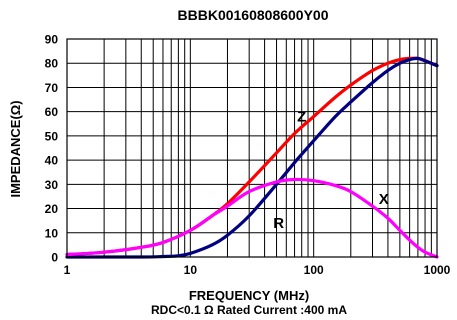 The height and width of the screenshot is (320, 457). I want to click on rdc-rated-current-note: RDC<0.1 Ω Rated Current :400 mA, so click(249, 310).